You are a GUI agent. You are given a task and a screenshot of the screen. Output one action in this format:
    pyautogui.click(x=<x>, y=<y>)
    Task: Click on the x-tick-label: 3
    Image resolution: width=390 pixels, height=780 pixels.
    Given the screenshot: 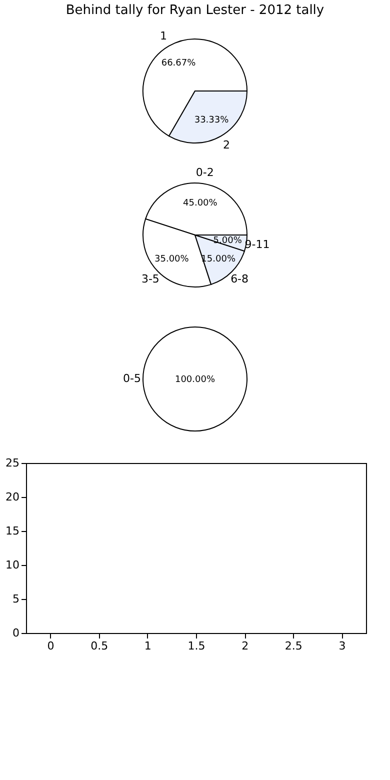 What is the action you would take?
    pyautogui.click(x=342, y=646)
    